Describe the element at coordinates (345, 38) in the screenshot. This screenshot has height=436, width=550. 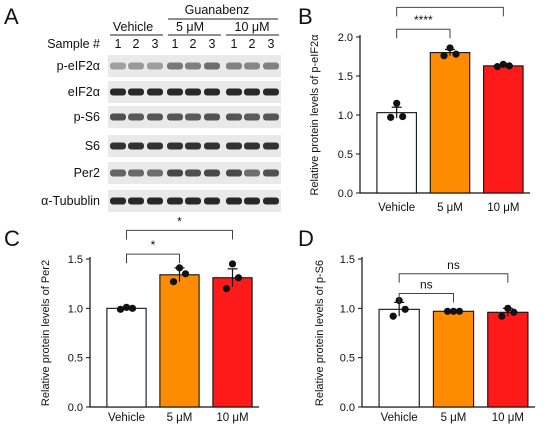
I see `y-tick-label: 2.0` at that location.